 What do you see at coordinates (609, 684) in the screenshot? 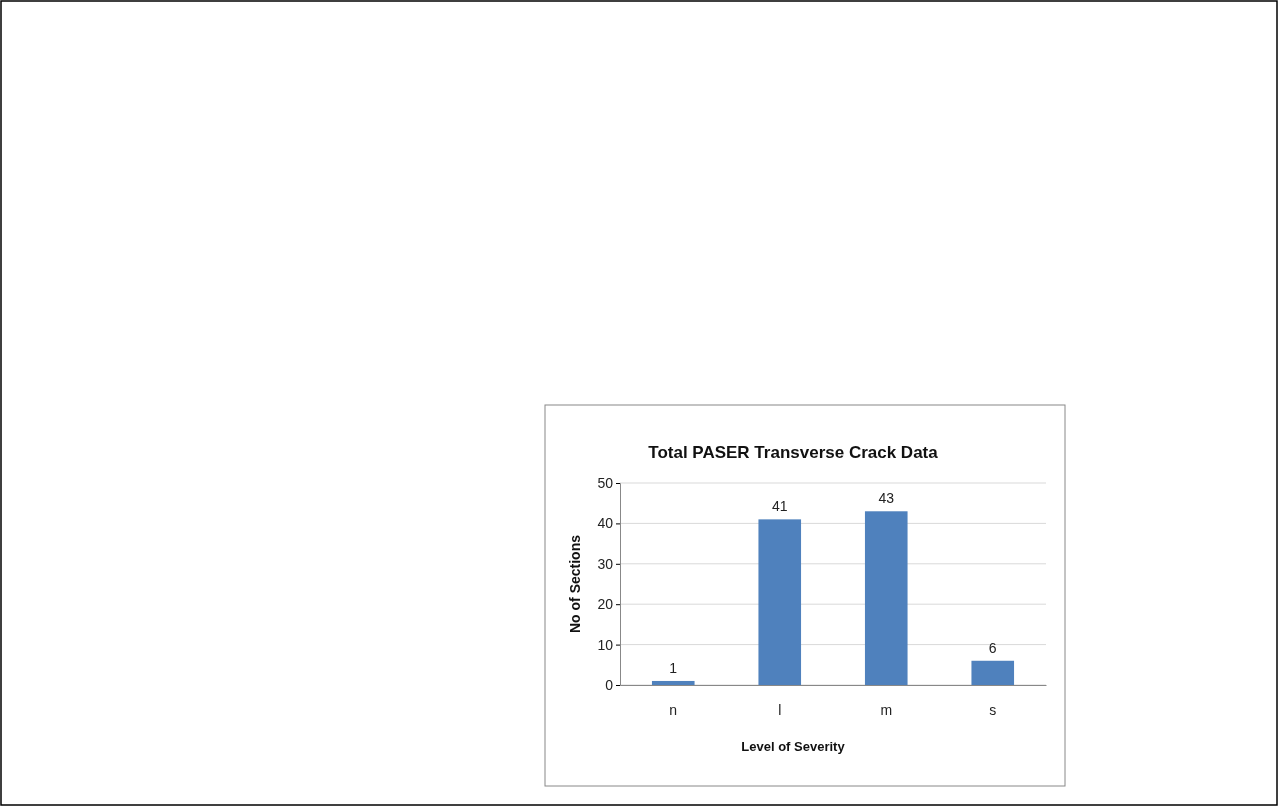
I see `y-tick-label: 0` at bounding box center [609, 684].